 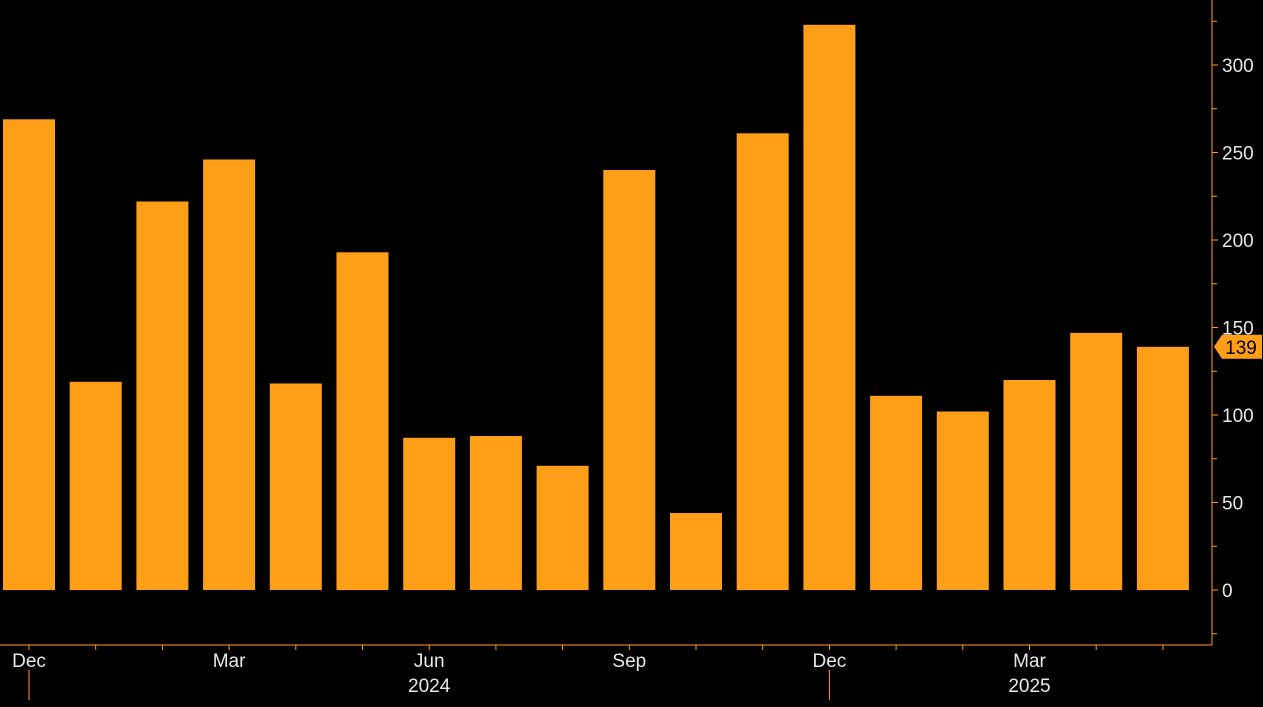 I want to click on year-label: 2024, so click(x=429, y=686).